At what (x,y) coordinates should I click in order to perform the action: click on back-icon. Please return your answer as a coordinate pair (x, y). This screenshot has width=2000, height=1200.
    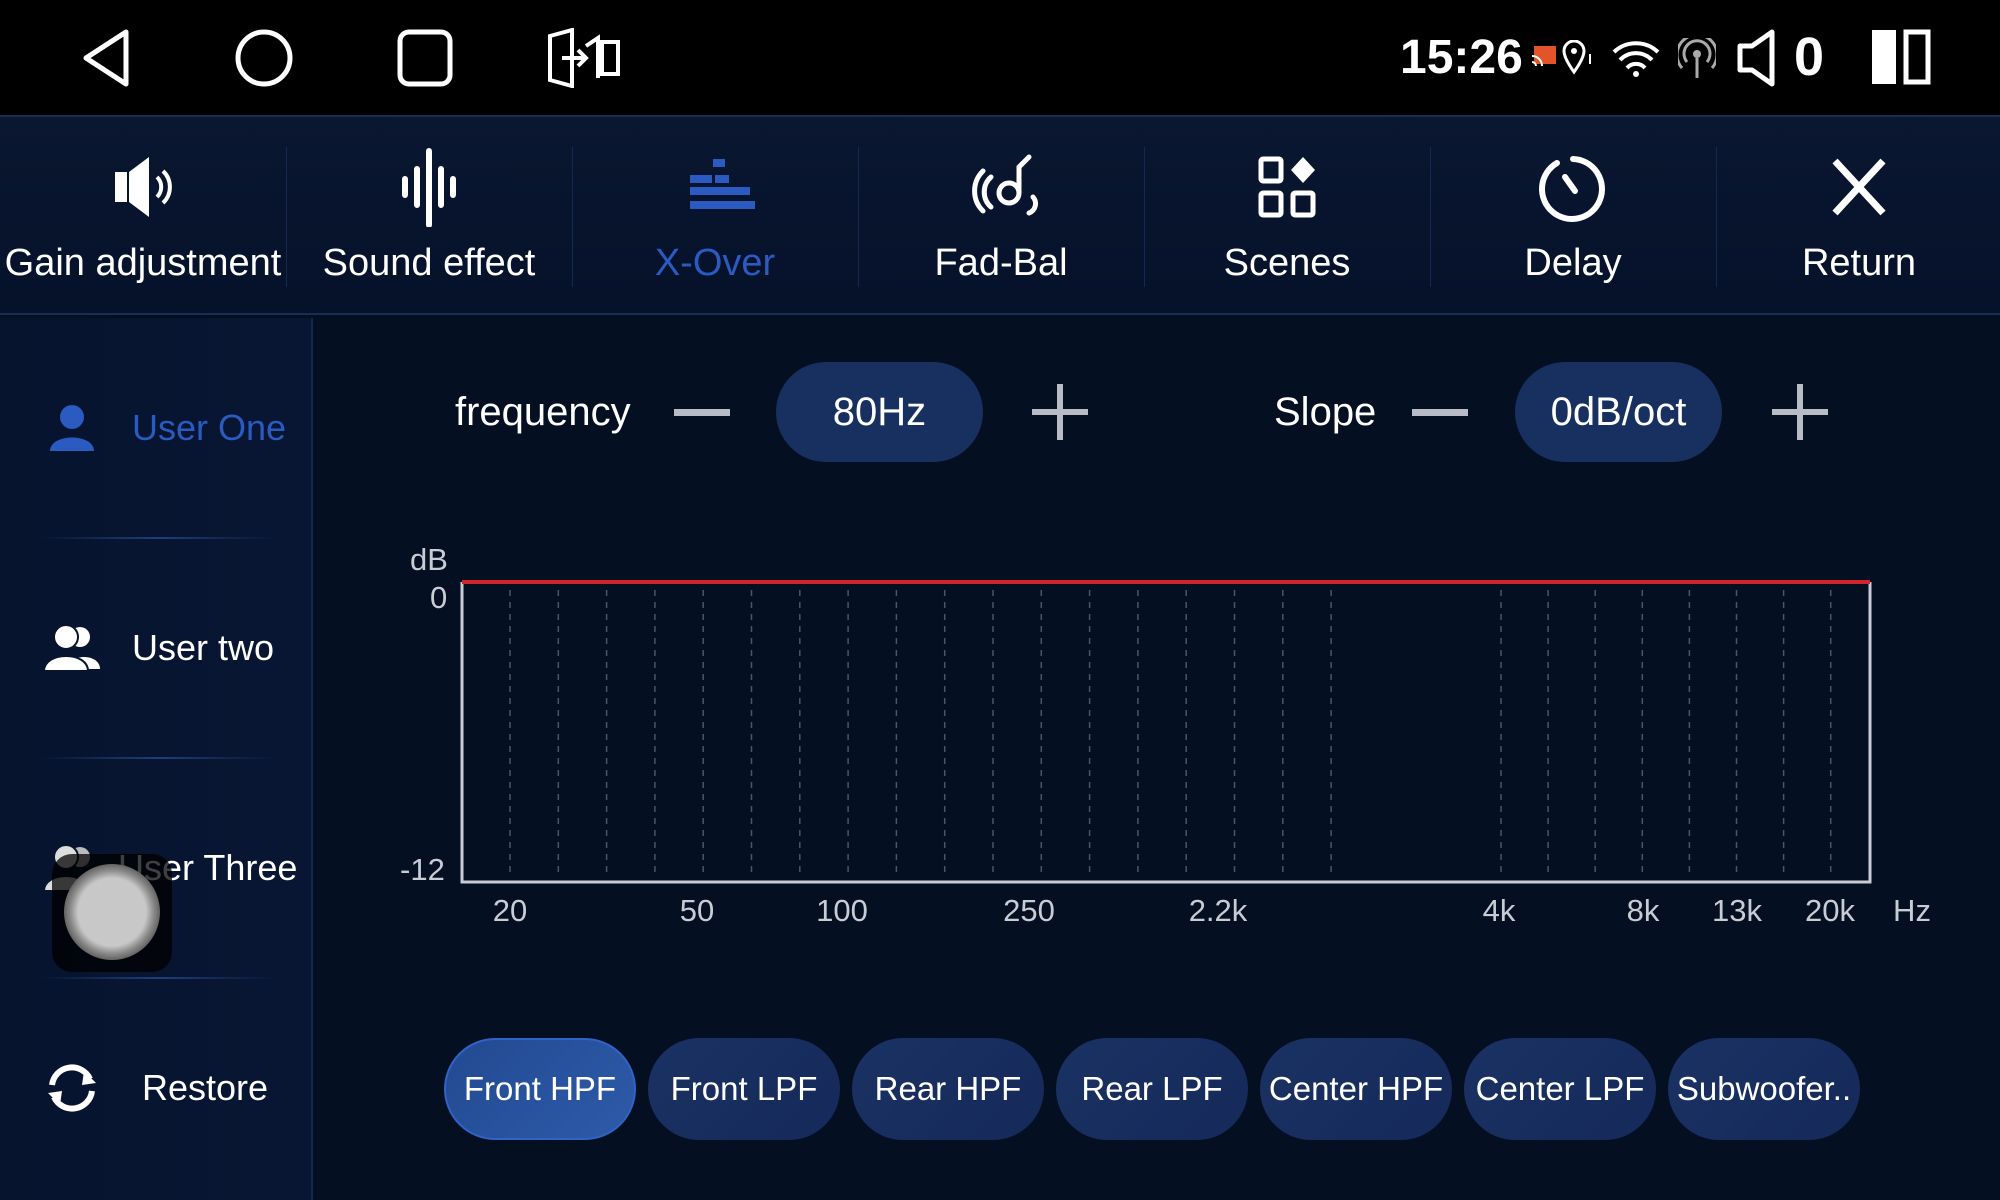
    Looking at the image, I should click on (106, 58).